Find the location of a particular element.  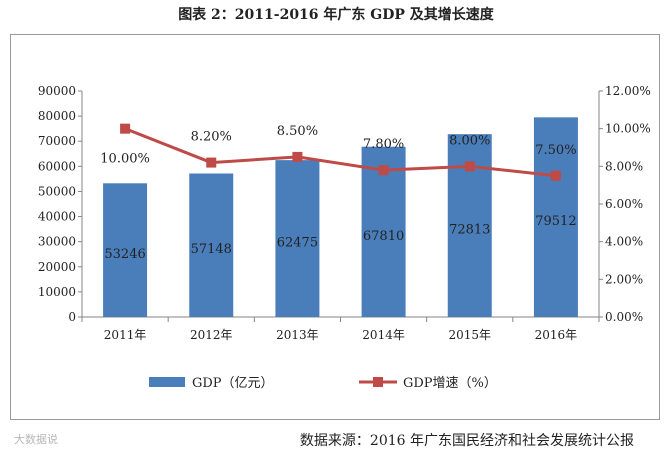

left-axis-tick-label: 0 is located at coordinates (72, 317).